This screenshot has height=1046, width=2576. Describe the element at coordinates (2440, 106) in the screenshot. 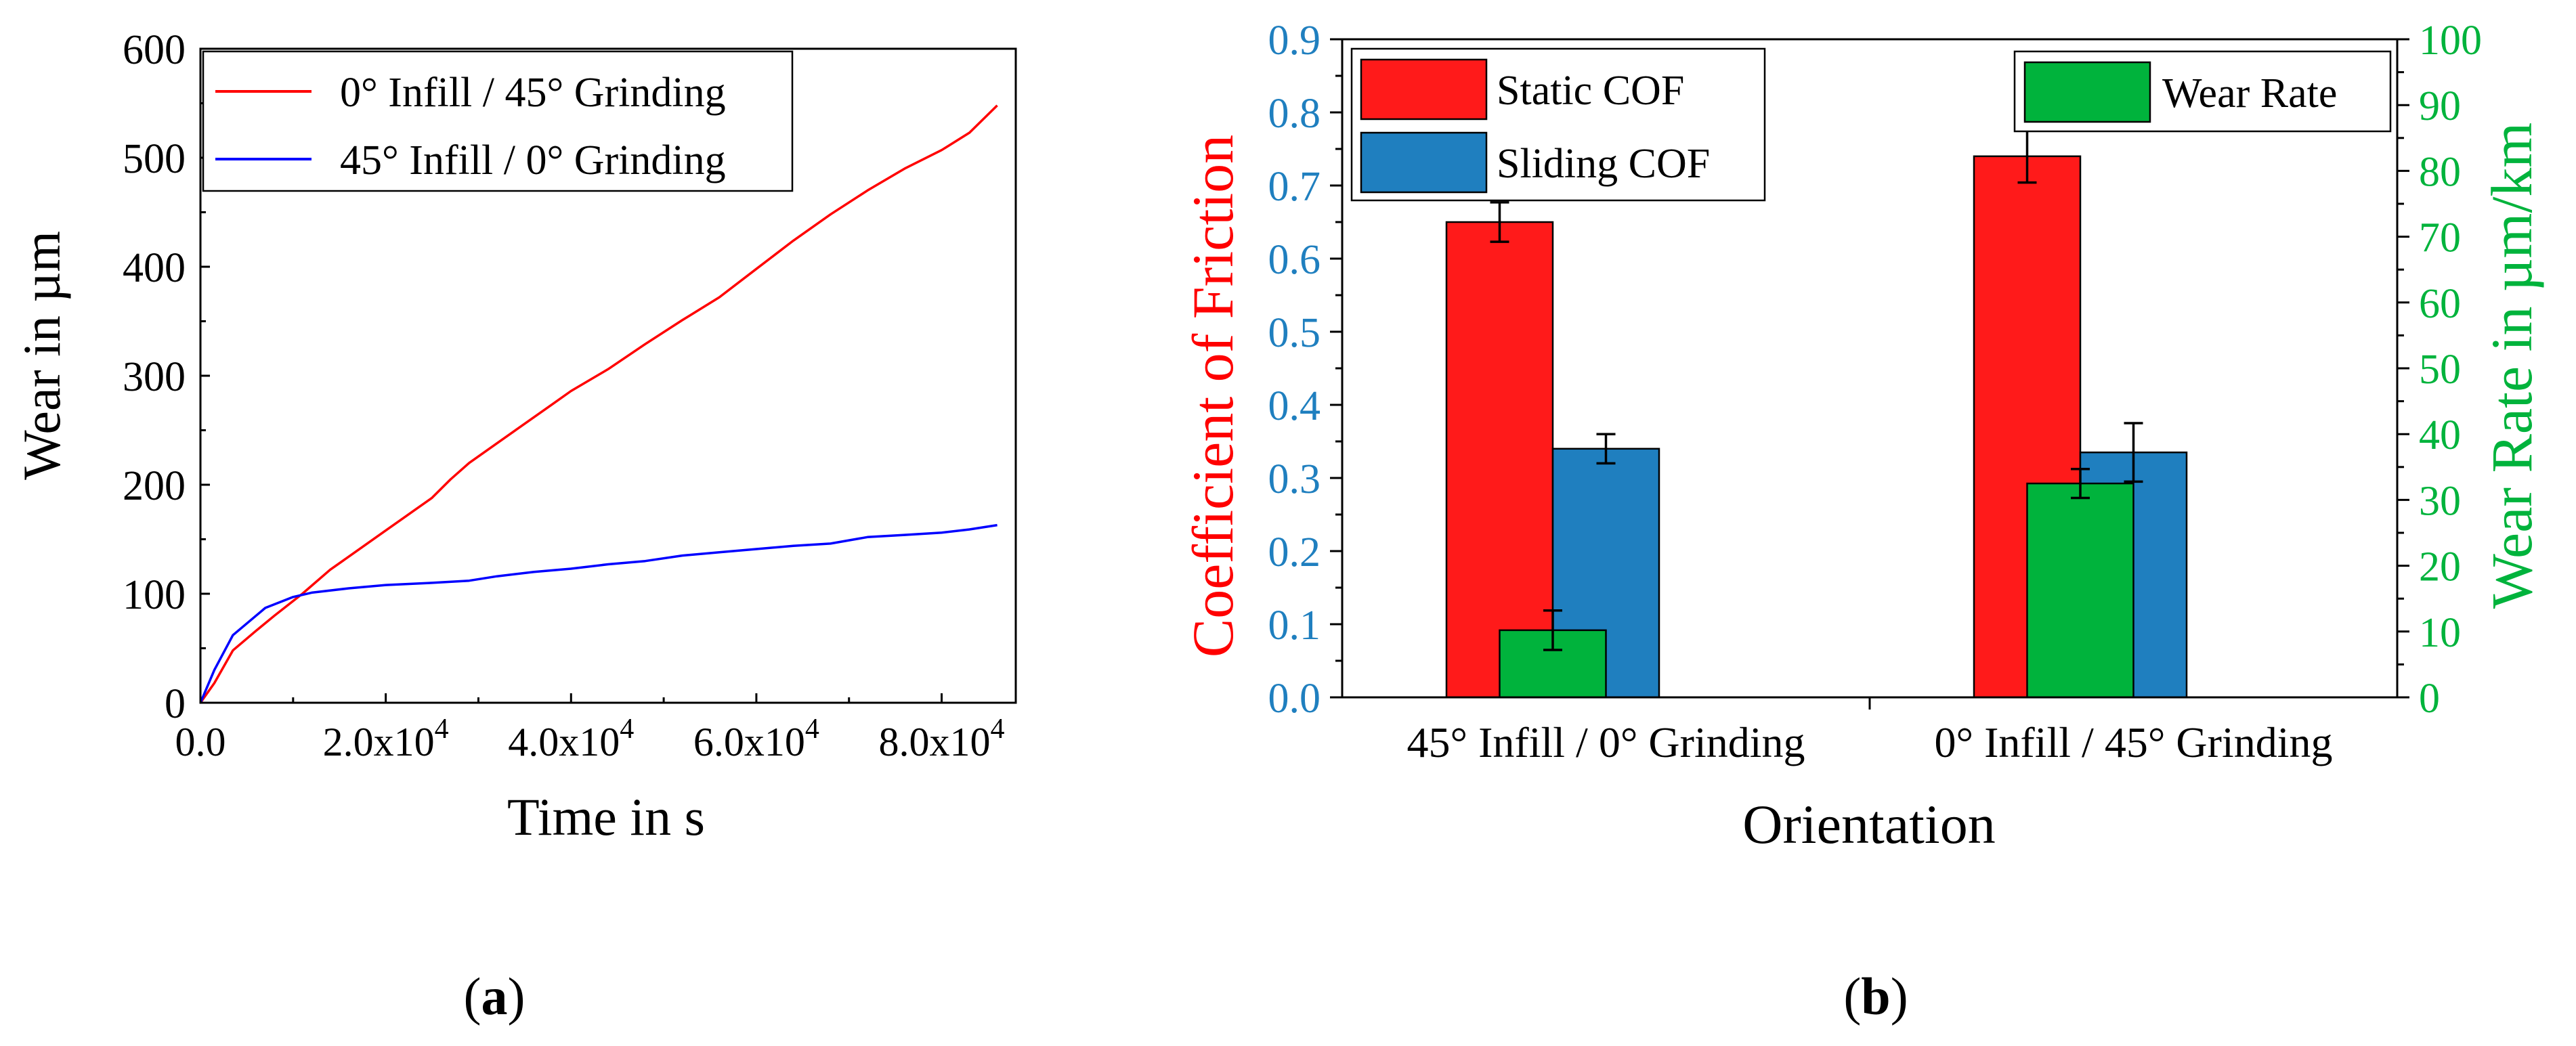

I see `panel-b-right-y-tick-label: 90` at that location.